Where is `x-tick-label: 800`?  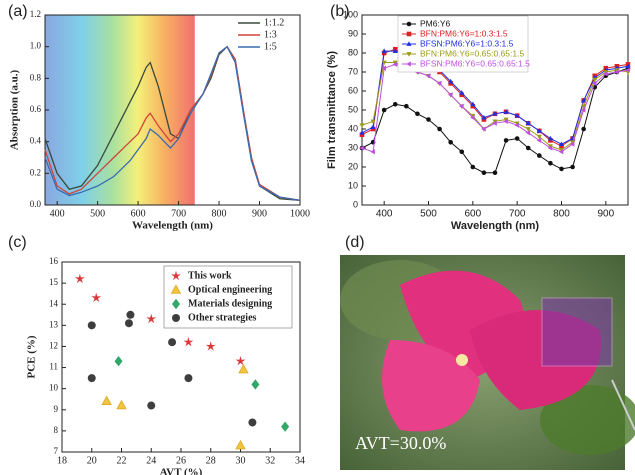
x-tick-label: 800 is located at coordinates (219, 213).